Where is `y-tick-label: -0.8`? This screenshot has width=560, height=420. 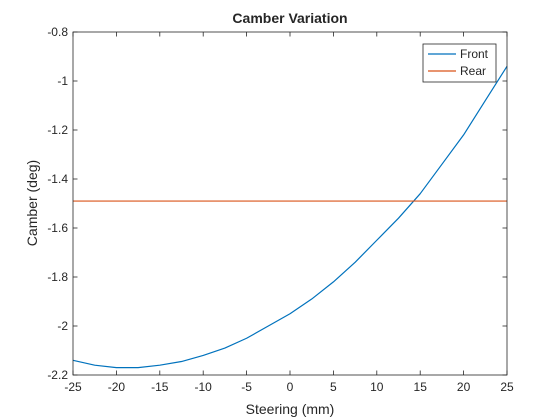 y-tick-label: -0.8 is located at coordinates (57, 32).